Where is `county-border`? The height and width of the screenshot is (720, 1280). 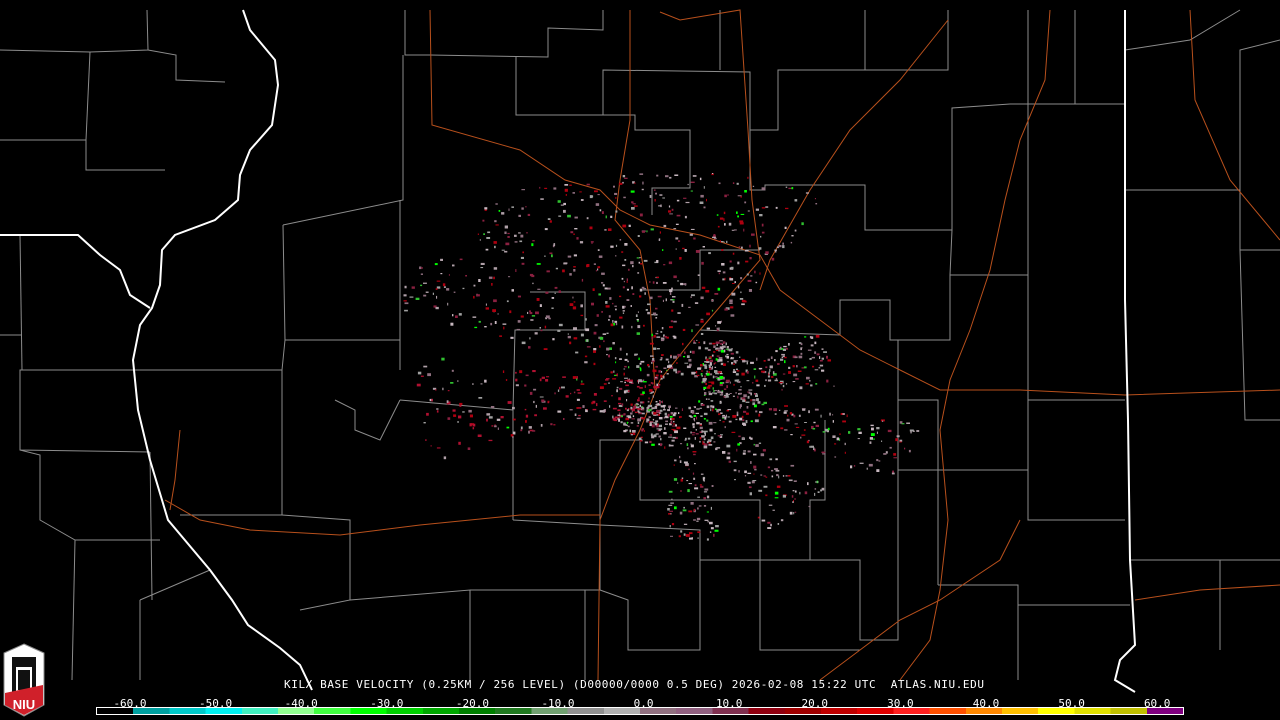 county-border is located at coordinates (879, 520).